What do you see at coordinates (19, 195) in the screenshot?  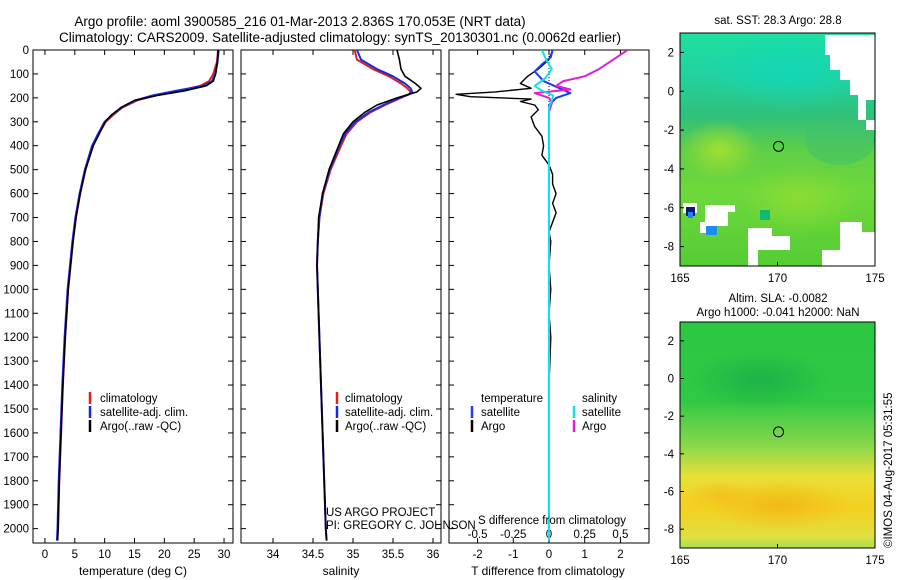 I see `y-tick-label: 600` at bounding box center [19, 195].